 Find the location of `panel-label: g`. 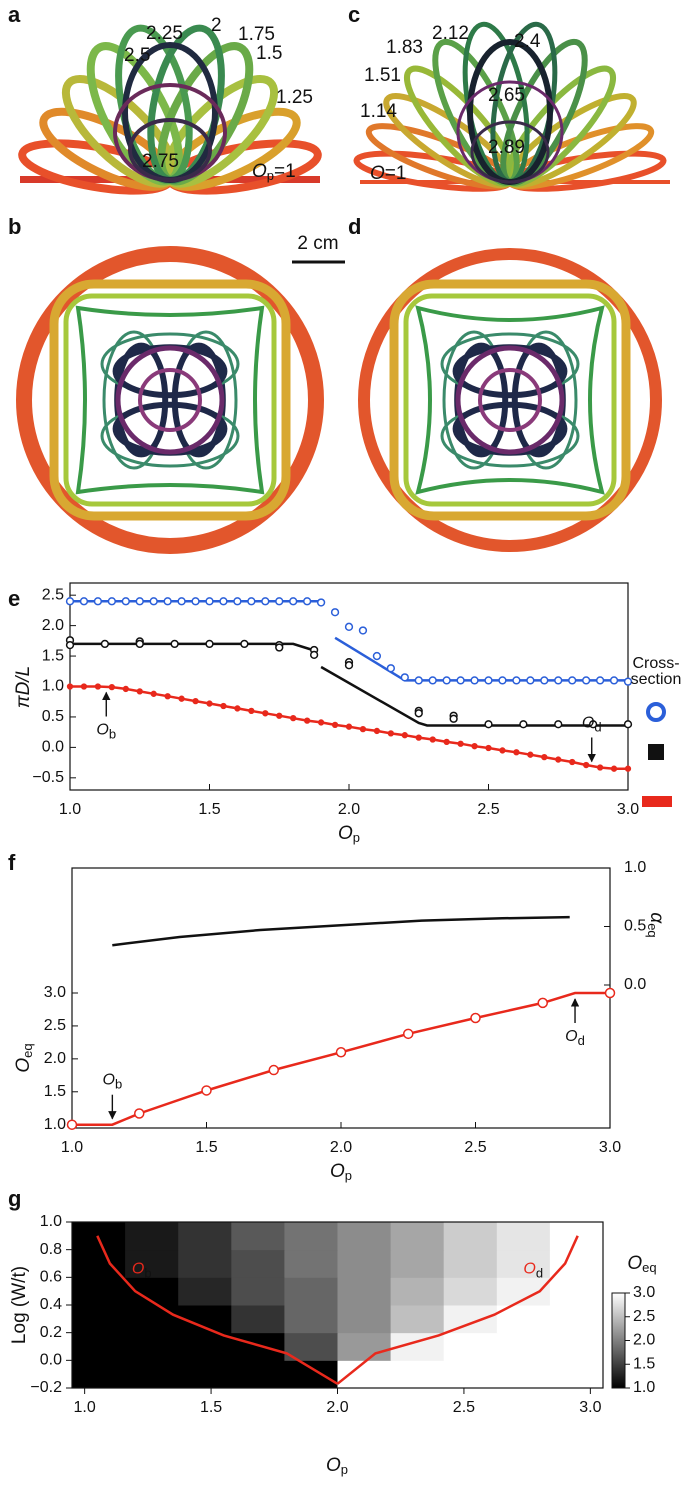

panel-label: g is located at coordinates (14, 1198).